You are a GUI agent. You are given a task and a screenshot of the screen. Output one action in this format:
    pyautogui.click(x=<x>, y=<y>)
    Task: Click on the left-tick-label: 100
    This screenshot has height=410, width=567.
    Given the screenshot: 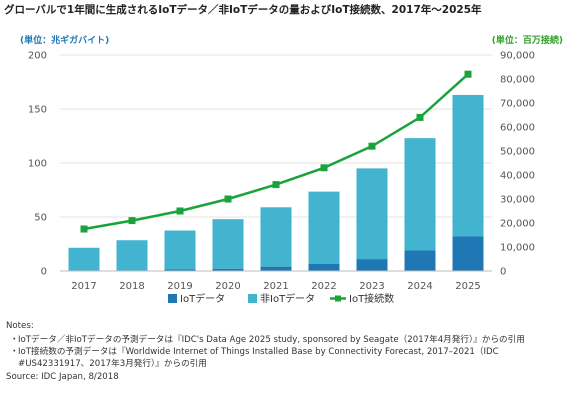 What is the action you would take?
    pyautogui.click(x=37, y=164)
    